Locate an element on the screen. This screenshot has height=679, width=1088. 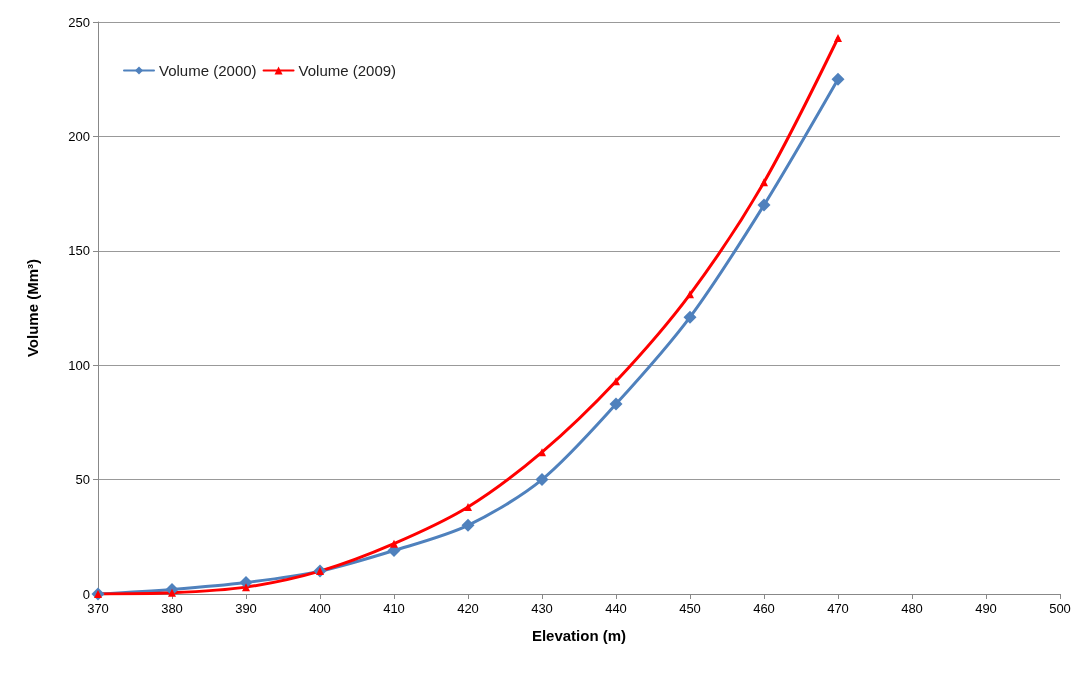
legend-label: Volume (2000) is located at coordinates (208, 70).